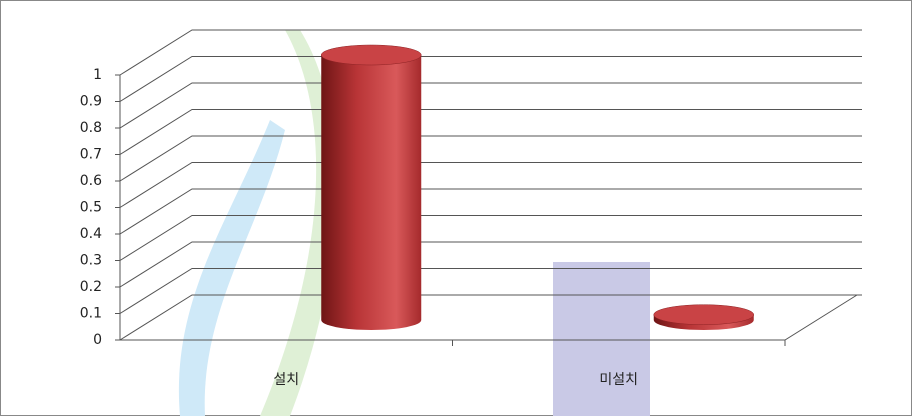 Image resolution: width=912 pixels, height=416 pixels. Describe the element at coordinates (91, 181) in the screenshot. I see `y-tick-label: 0.6` at that location.